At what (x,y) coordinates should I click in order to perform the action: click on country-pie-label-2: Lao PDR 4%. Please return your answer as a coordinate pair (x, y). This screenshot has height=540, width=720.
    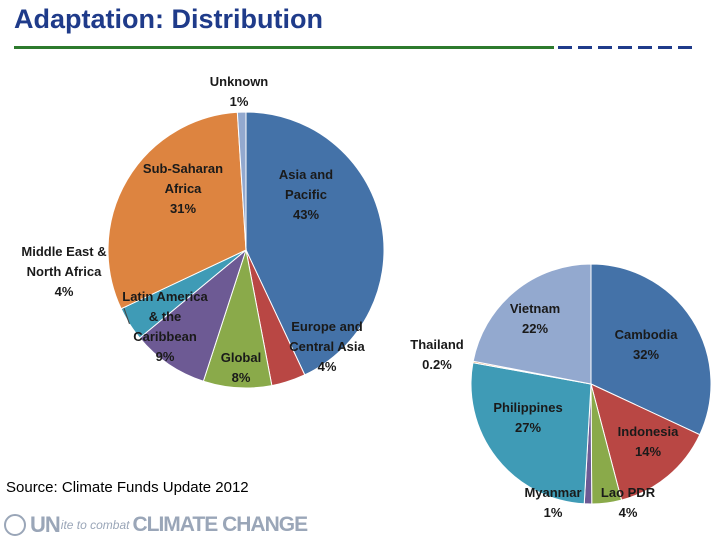
    Looking at the image, I should click on (628, 502).